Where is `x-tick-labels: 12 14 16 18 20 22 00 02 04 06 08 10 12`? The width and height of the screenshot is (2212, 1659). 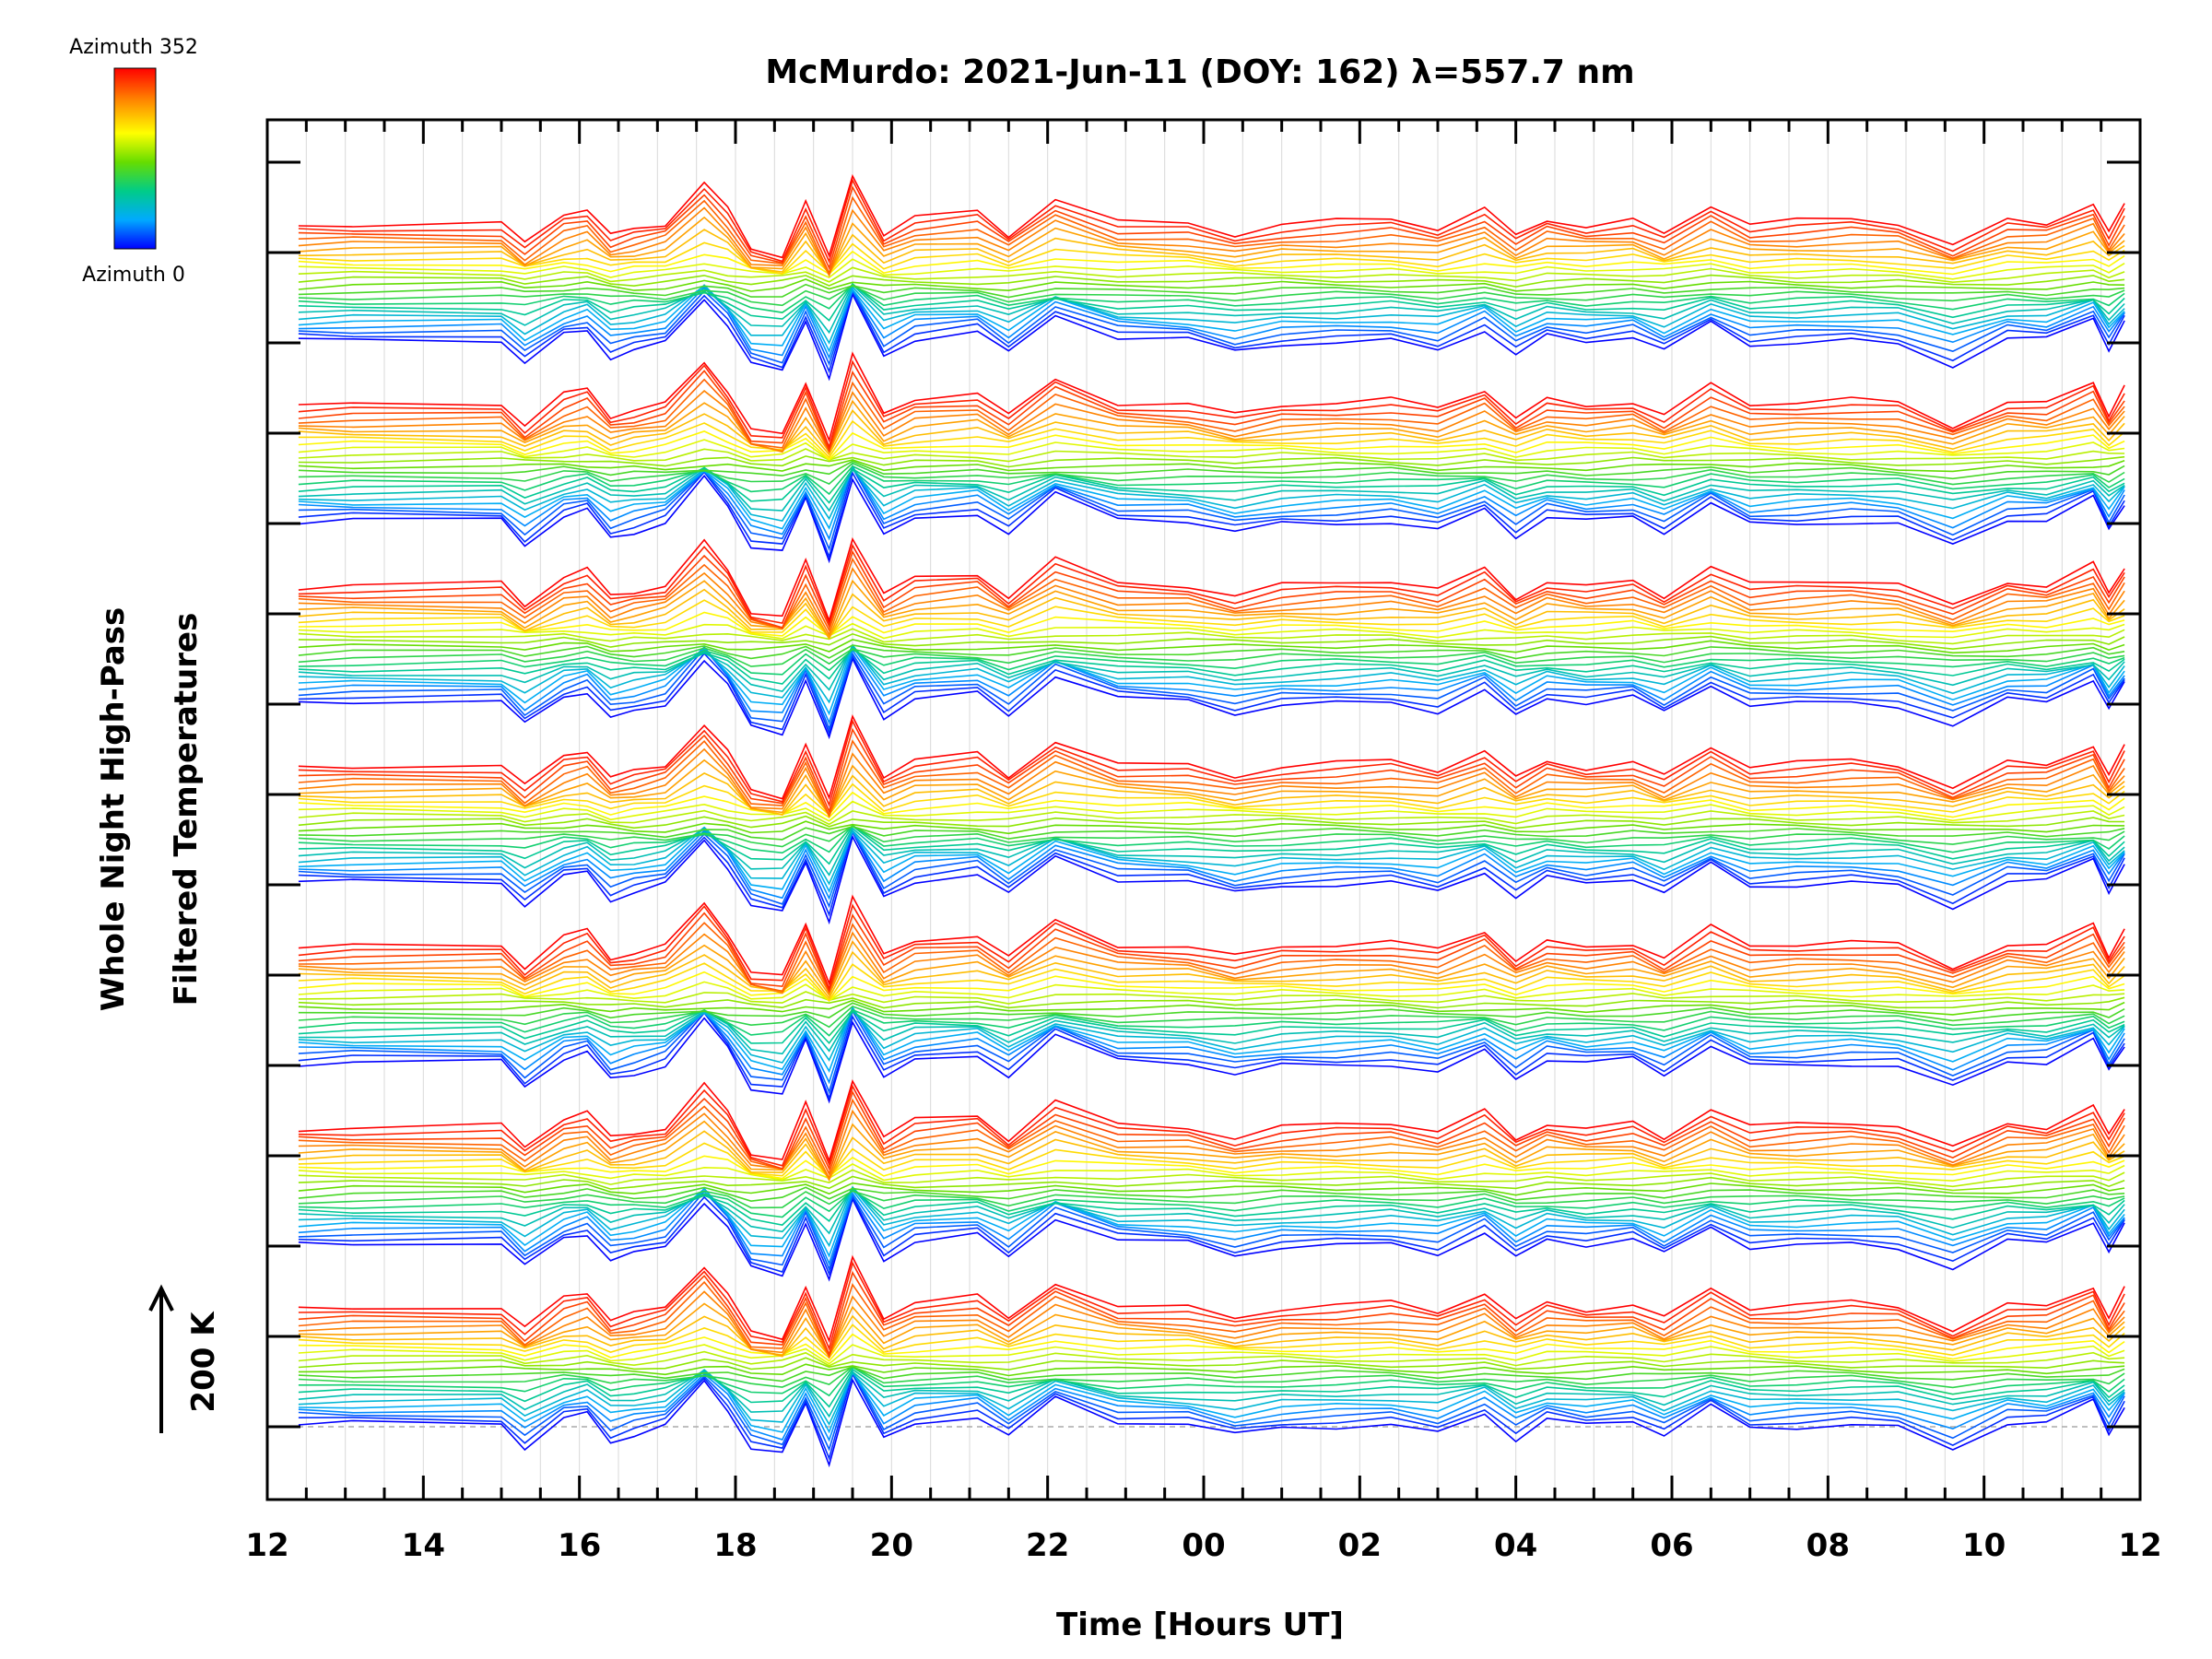 x-tick-labels: 12 14 16 18 20 22 00 02 04 06 08 10 12 is located at coordinates (1203, 1545).